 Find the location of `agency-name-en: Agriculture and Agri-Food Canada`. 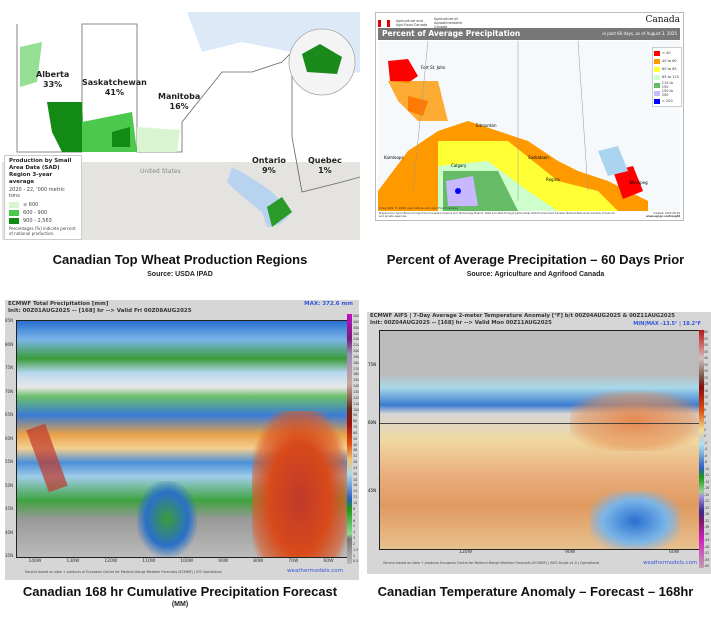

agency-name-en: Agriculture and Agri-Food Canada is located at coordinates (412, 23).